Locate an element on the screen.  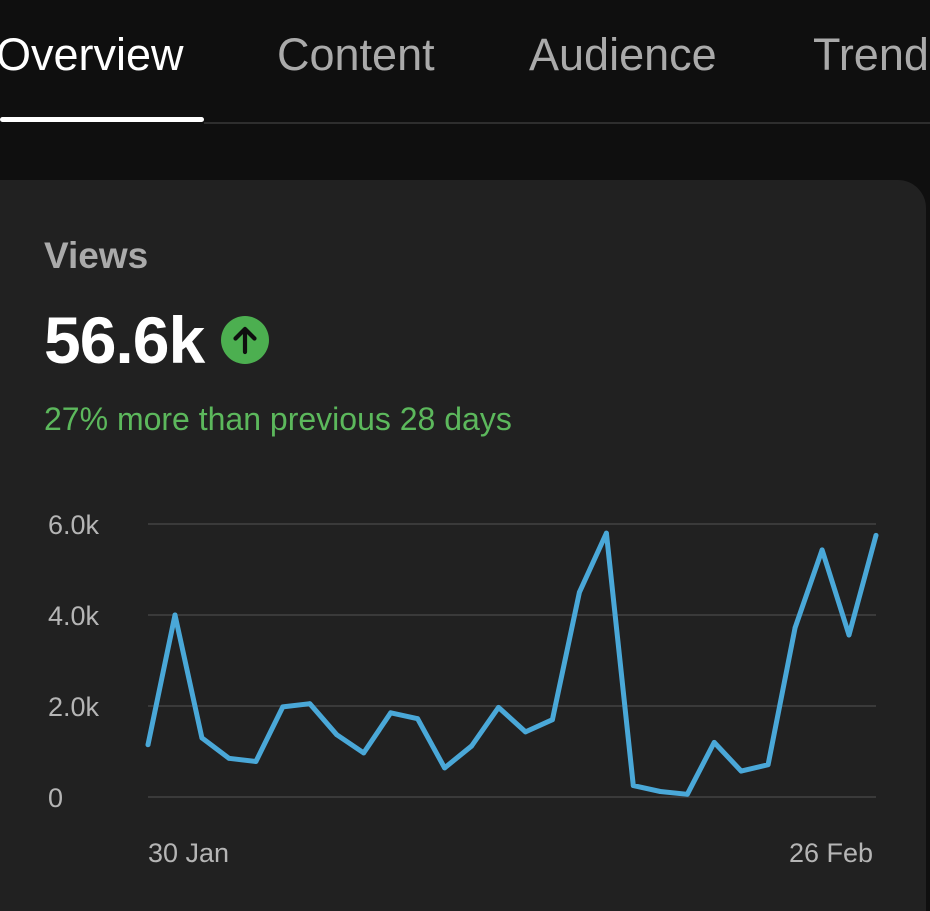
tab-content: Content is located at coordinates (356, 54).